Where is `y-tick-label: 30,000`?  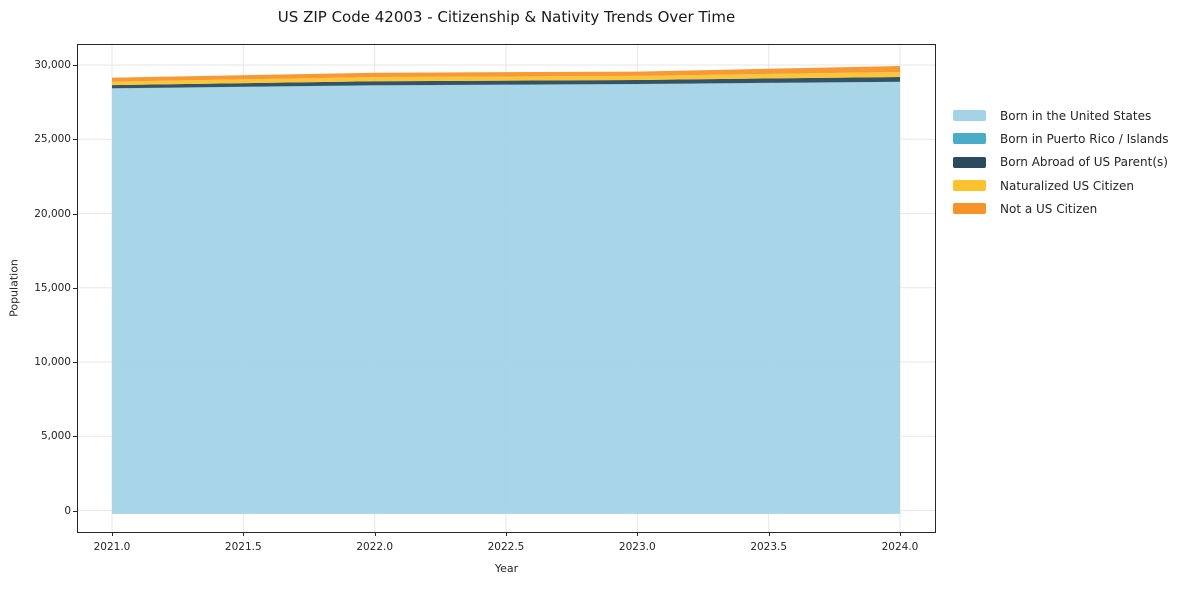 y-tick-label: 30,000 is located at coordinates (52, 65).